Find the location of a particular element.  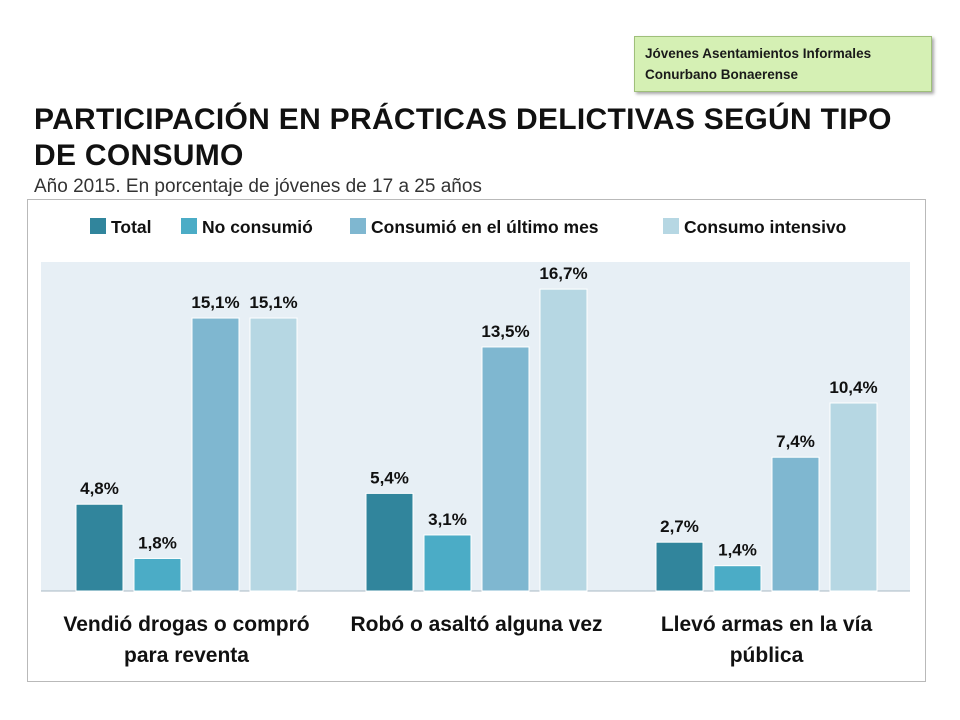

data-label-3-4: 10,4% is located at coordinates (853, 387).